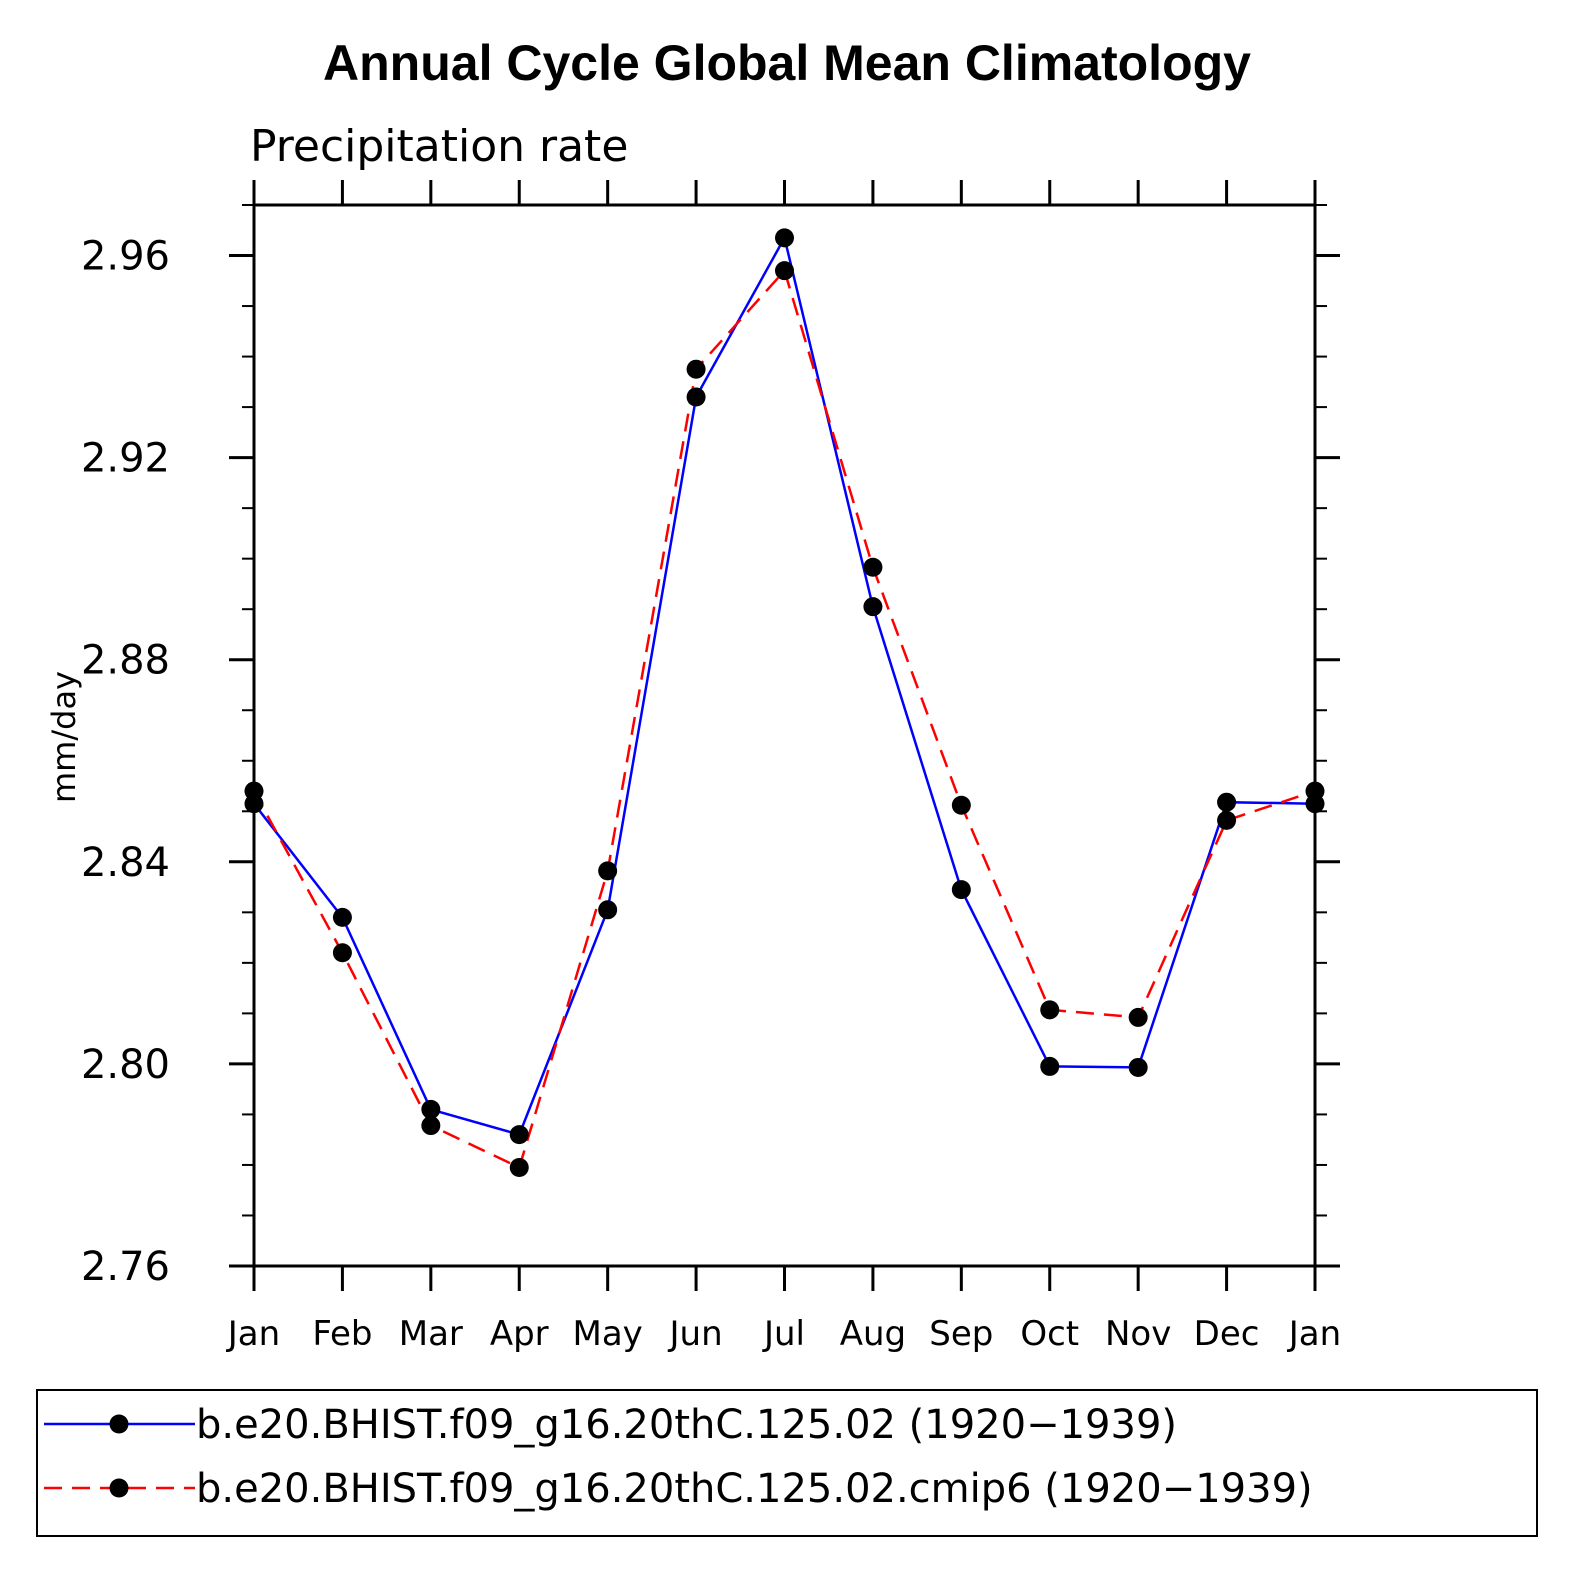 The image size is (1574, 1574). I want to click on legend-box, so click(787, 1463).